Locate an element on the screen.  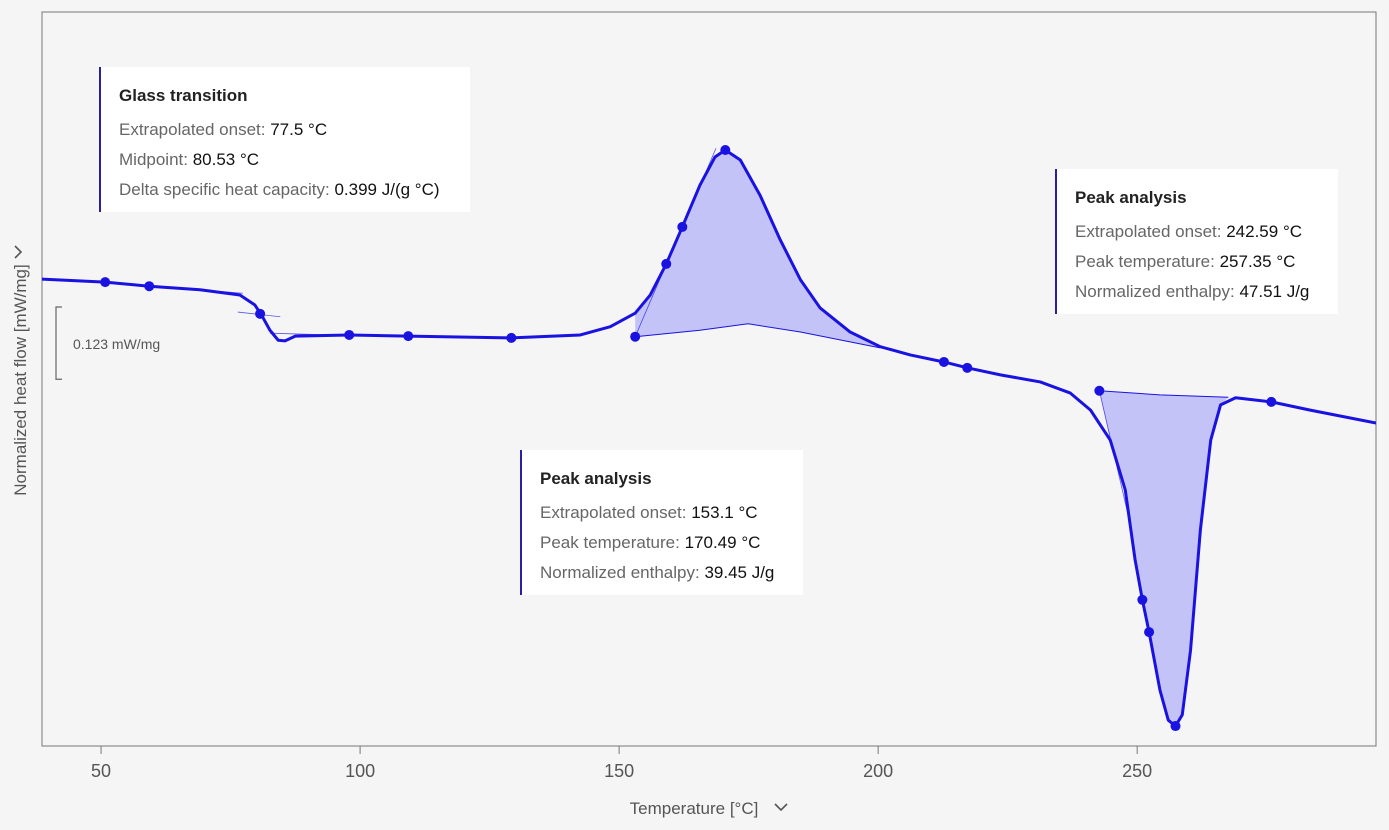
scale-bar-label: 0.123 mW/mg is located at coordinates (116, 344).